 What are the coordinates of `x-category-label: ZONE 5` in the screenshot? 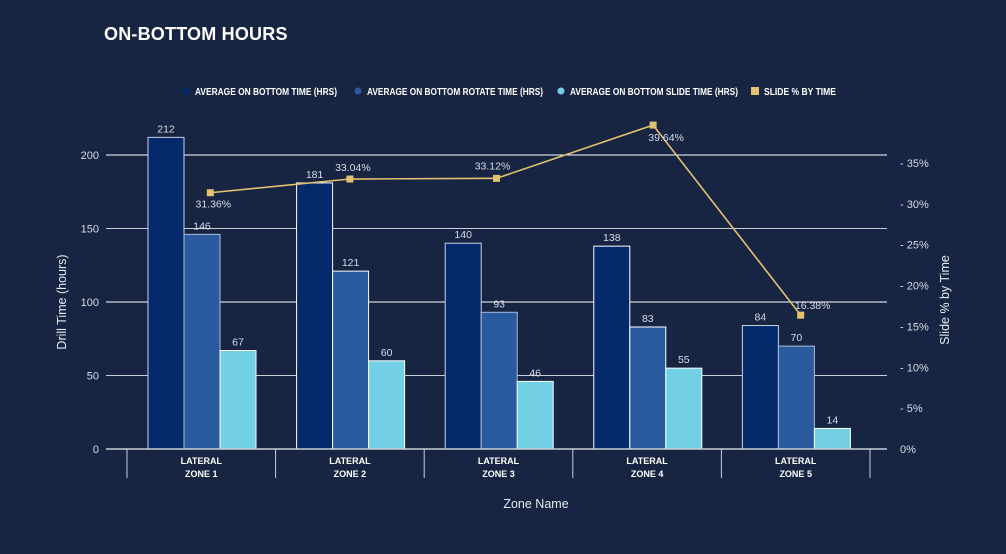 It's located at (795, 474).